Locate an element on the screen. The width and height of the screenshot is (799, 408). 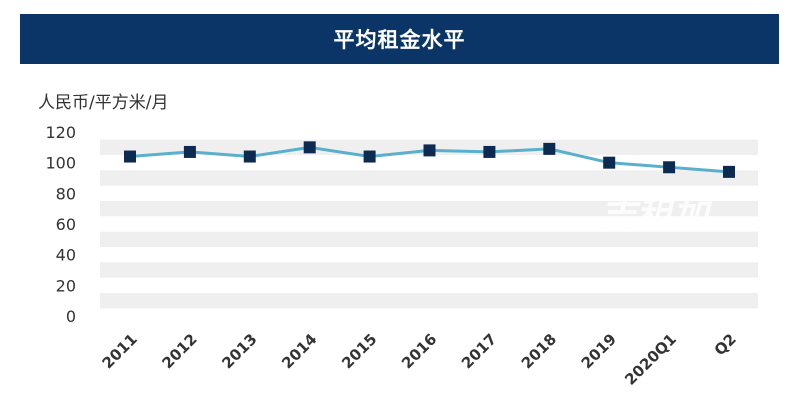
y-tick-label: 100 is located at coordinates (60, 163).